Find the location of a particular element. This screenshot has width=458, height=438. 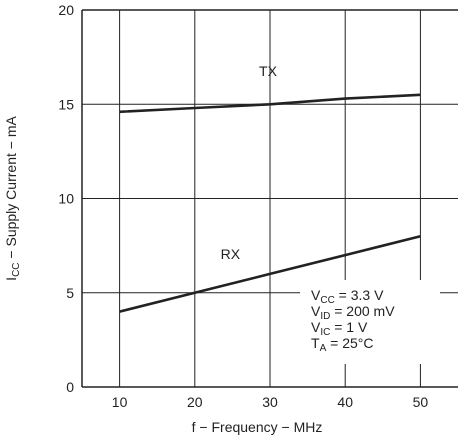

y-tick-label: 15 is located at coordinates (66, 104).